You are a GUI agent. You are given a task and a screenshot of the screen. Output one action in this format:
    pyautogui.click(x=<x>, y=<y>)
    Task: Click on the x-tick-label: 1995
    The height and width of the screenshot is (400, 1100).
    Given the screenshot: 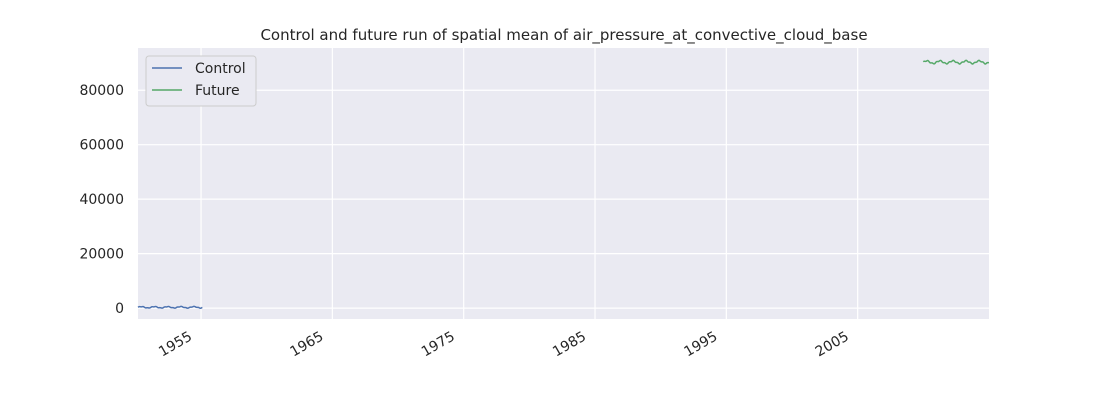 What is the action you would take?
    pyautogui.click(x=700, y=345)
    